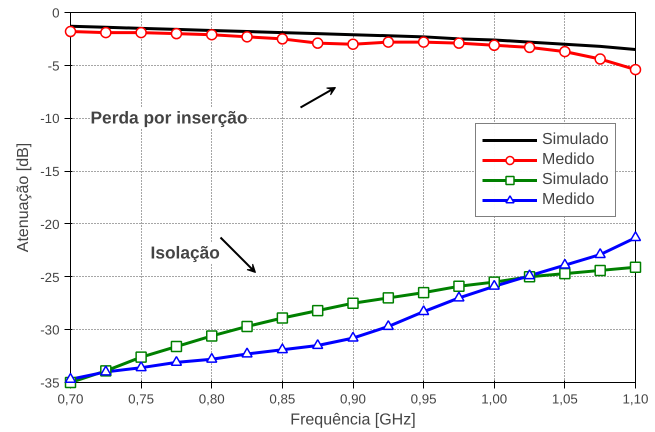  I want to click on x-tick-label: 1,05, so click(565, 399).